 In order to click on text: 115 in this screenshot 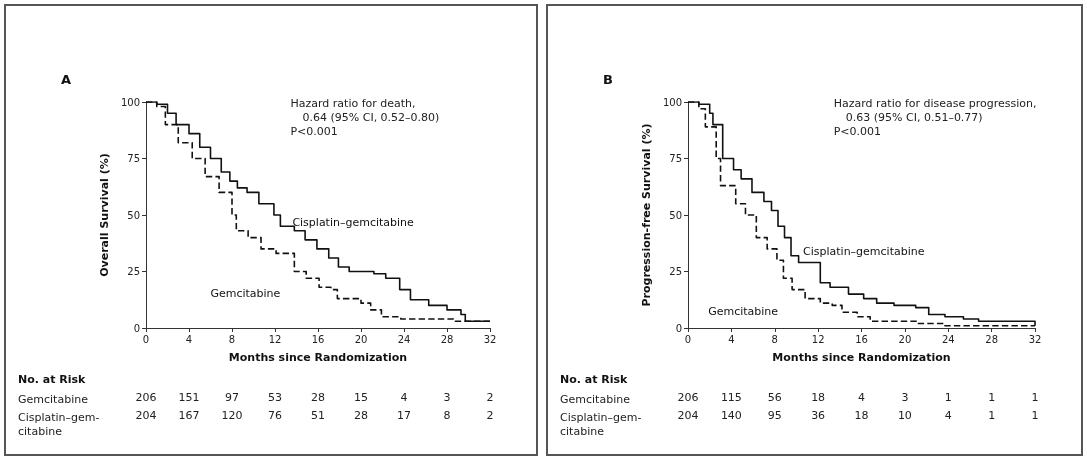, I will do `click(731, 397)`.